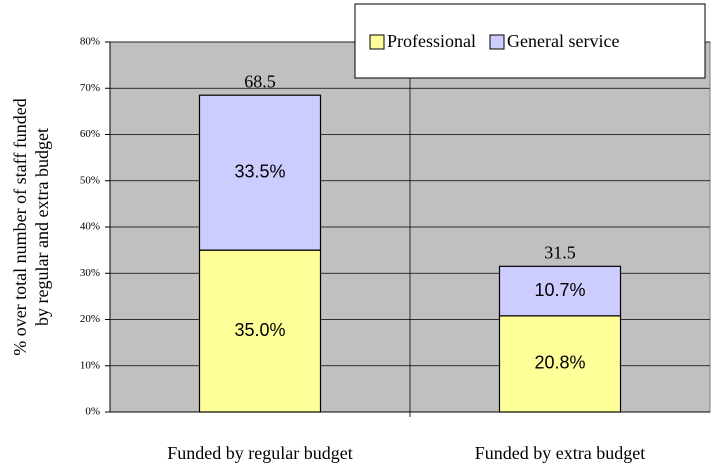 The height and width of the screenshot is (468, 711). Describe the element at coordinates (260, 81) in the screenshot. I see `total-label: 68.5` at that location.